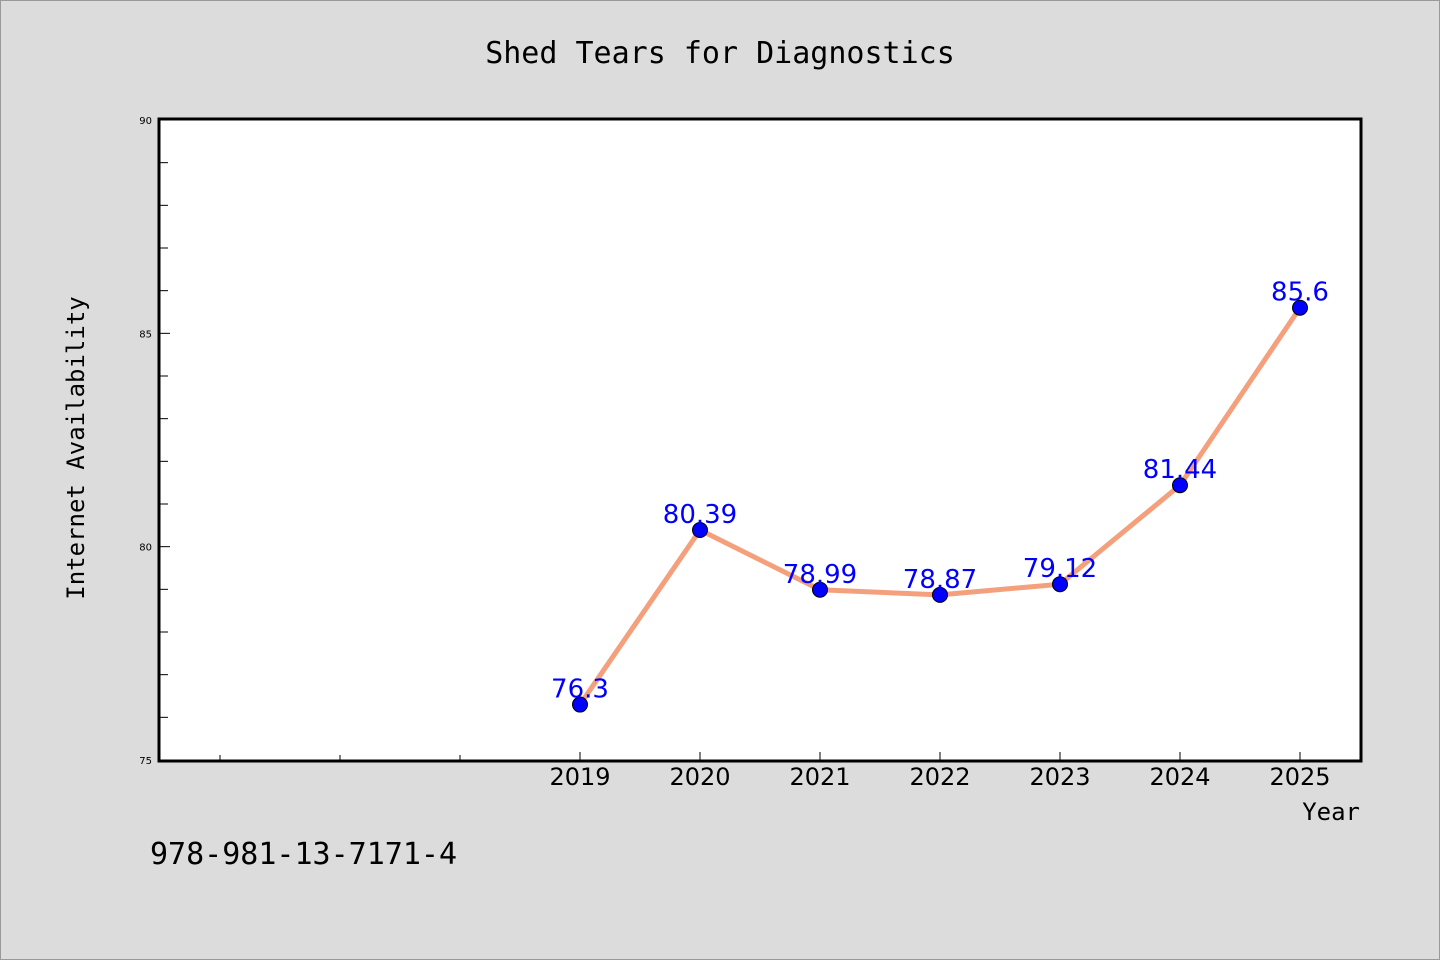  What do you see at coordinates (819, 777) in the screenshot?
I see `x-tick-label: 2021` at bounding box center [819, 777].